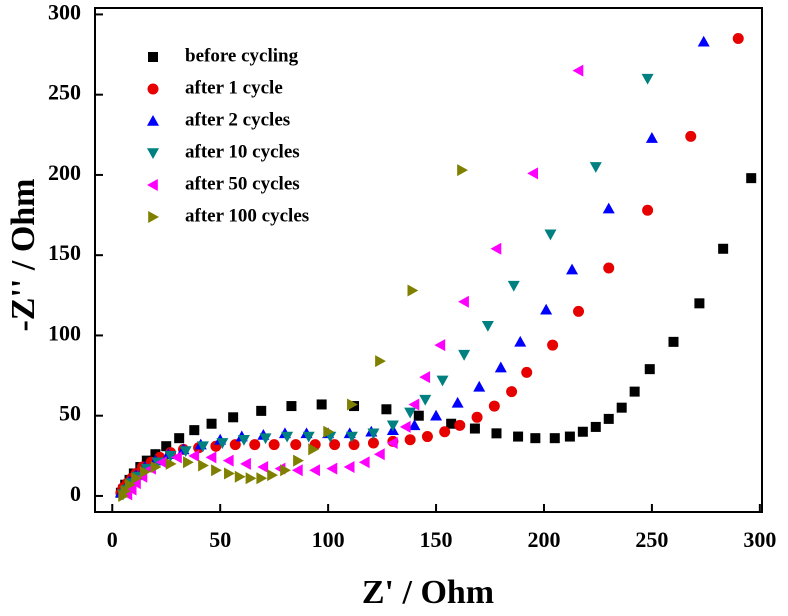  Describe the element at coordinates (543, 539) in the screenshot. I see `x-tick-label: 200` at that location.